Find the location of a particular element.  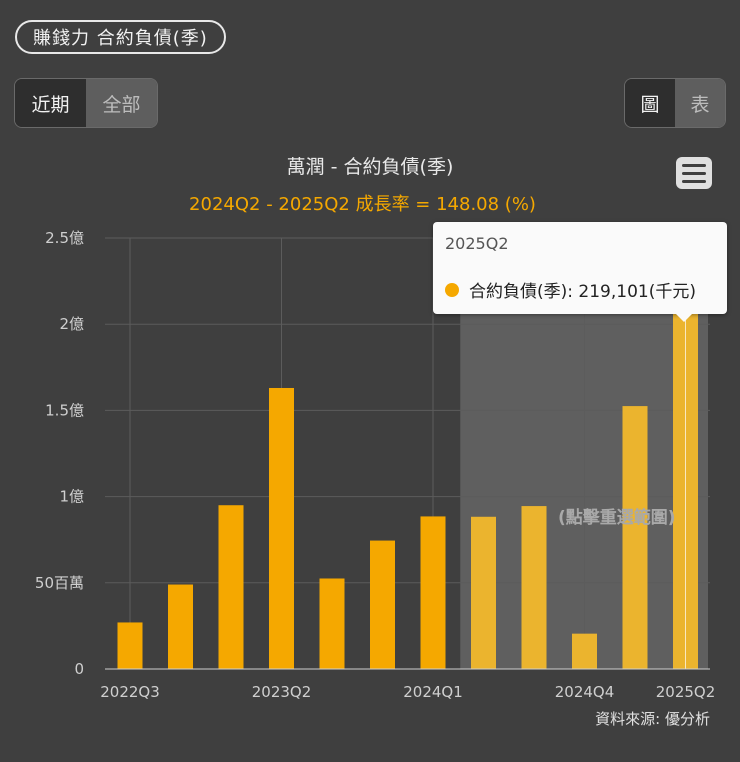

hamburger-menu-icon is located at coordinates (694, 173).